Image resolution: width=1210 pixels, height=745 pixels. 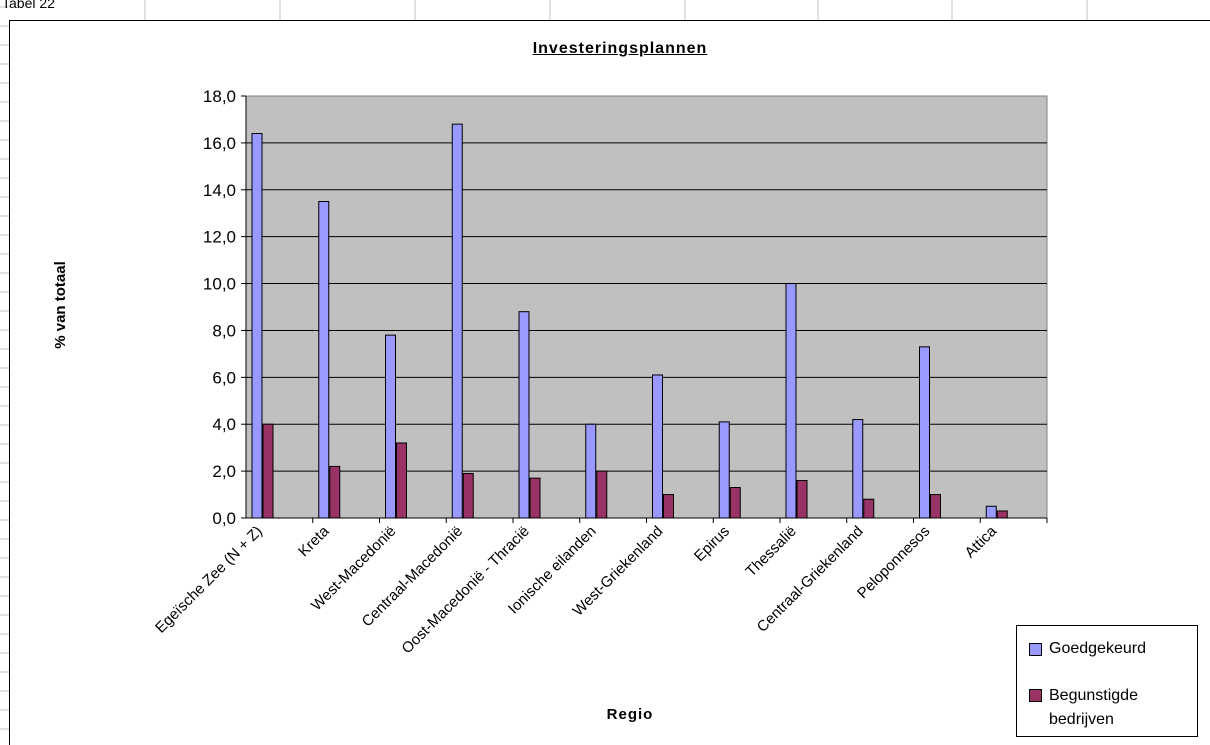 I want to click on y-tick-label: 8,0, so click(x=224, y=330).